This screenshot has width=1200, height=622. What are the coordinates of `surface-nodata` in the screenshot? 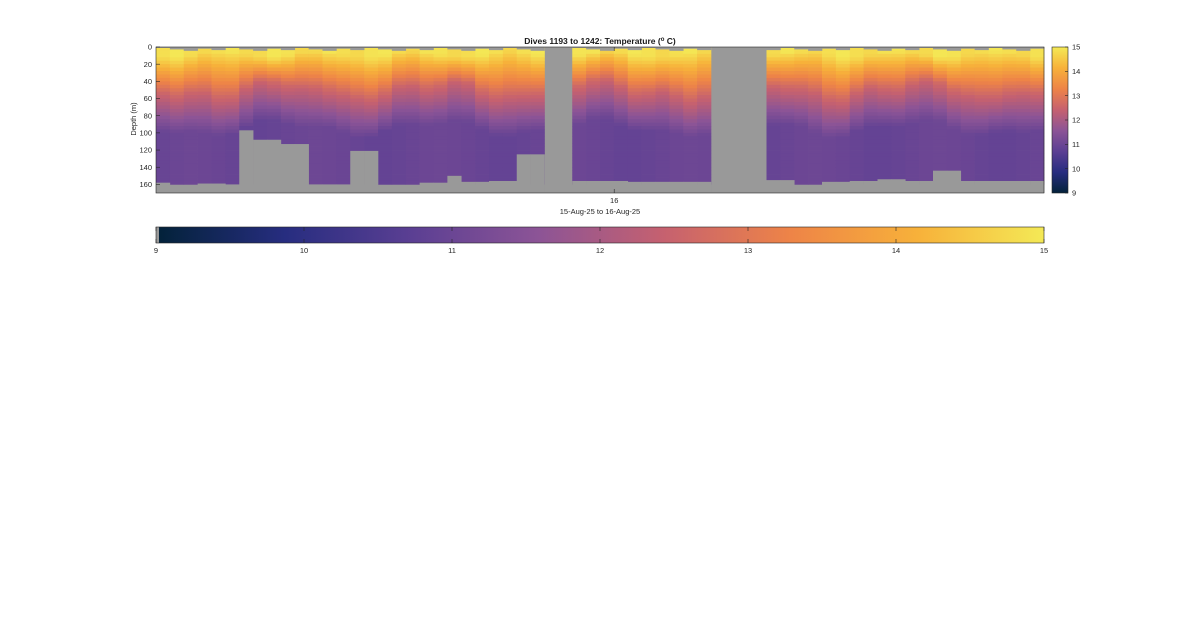 It's located at (385, 48).